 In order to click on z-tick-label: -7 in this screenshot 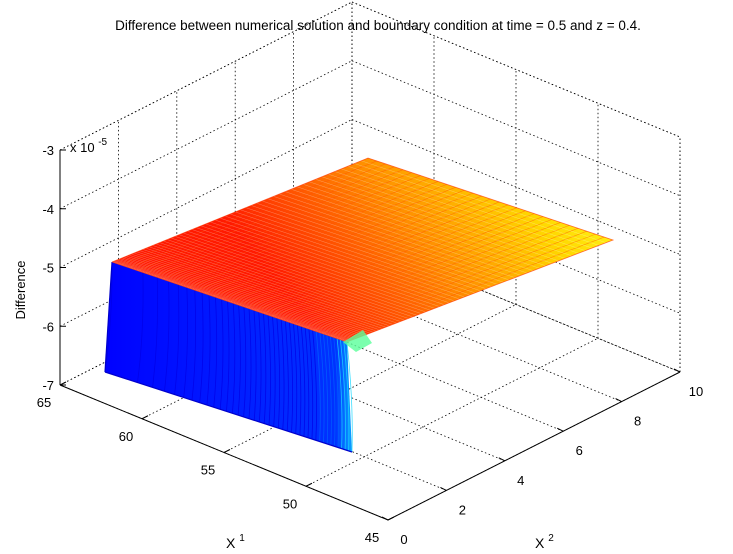, I will do `click(48, 385)`.